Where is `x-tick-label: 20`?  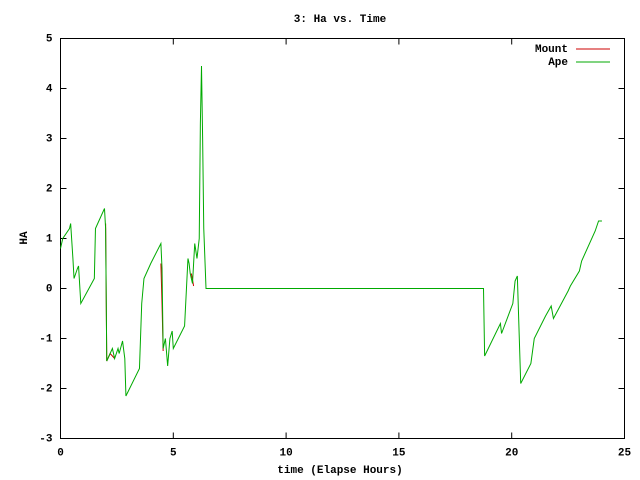 x-tick-label: 20 is located at coordinates (511, 453).